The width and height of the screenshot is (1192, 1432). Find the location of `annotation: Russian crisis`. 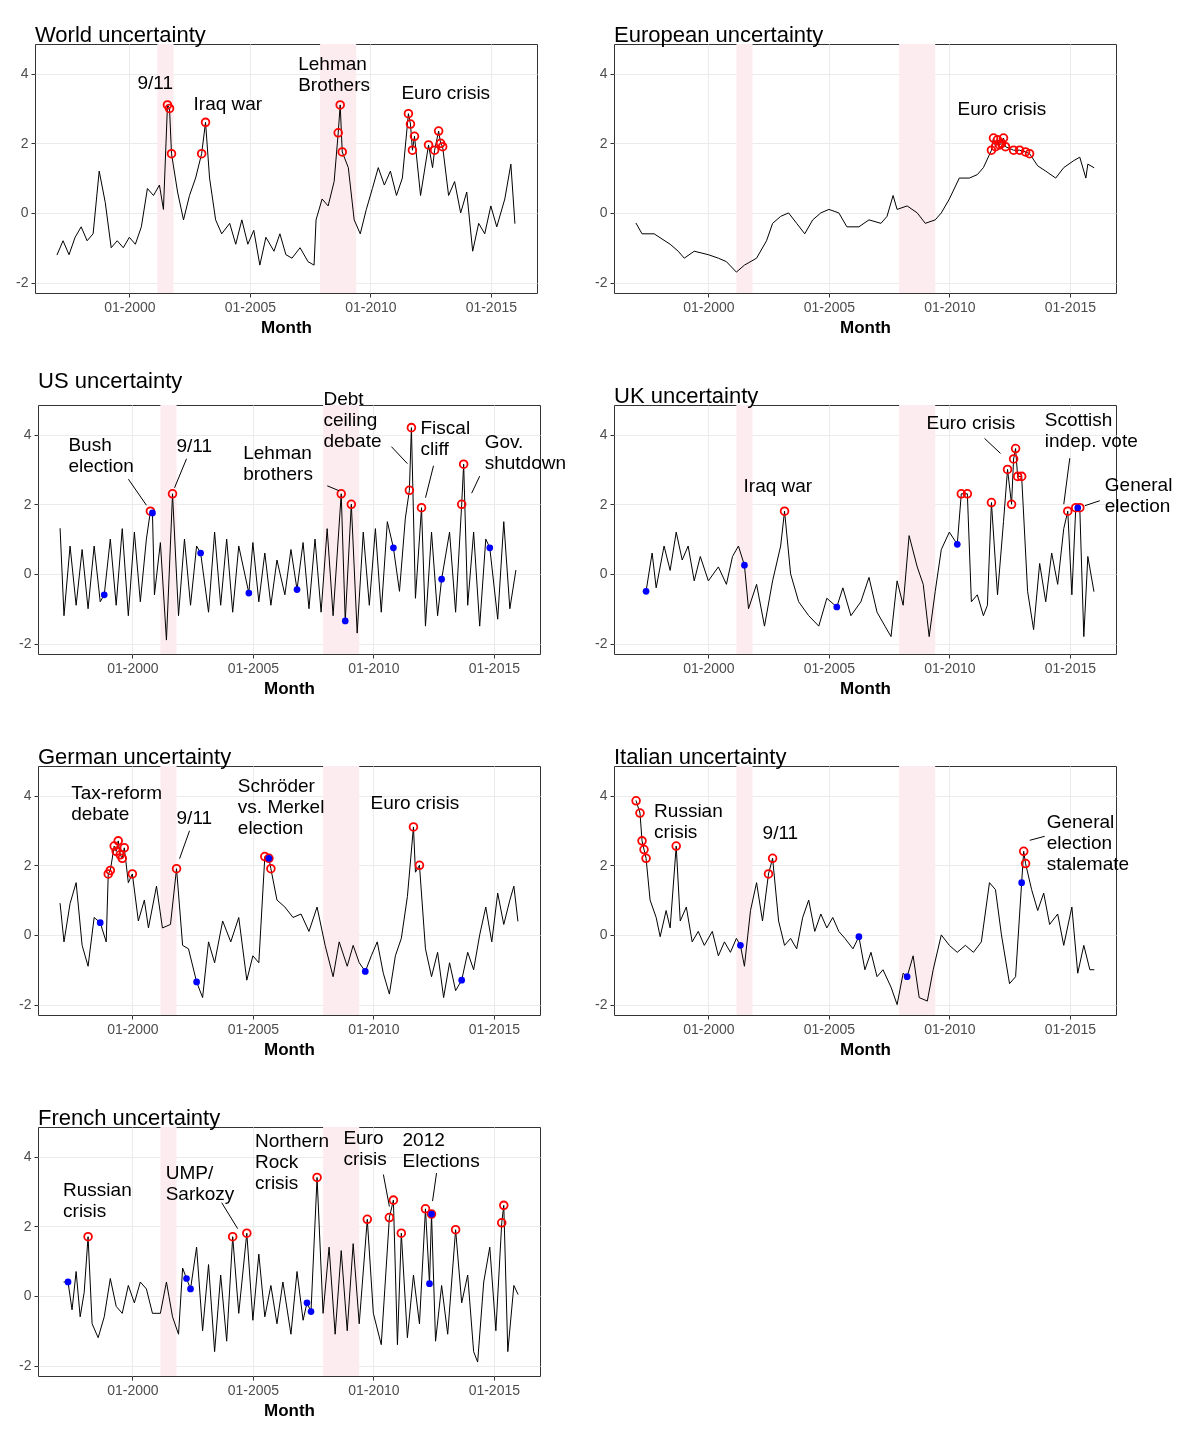

annotation: Russian crisis is located at coordinates (97, 1199).